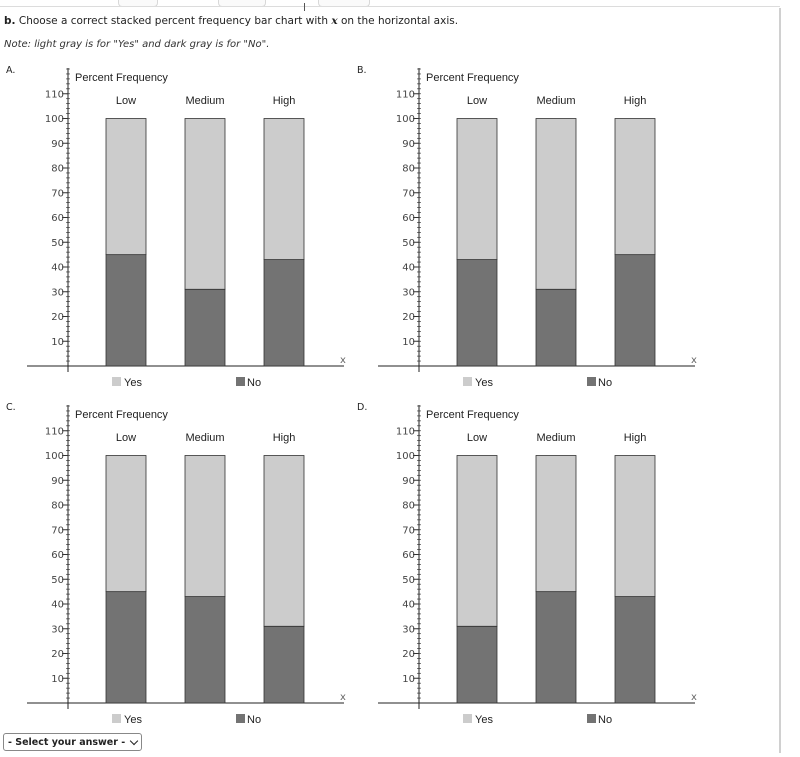 This screenshot has width=800, height=757. I want to click on answer-select: - Select your answer -, so click(73, 742).